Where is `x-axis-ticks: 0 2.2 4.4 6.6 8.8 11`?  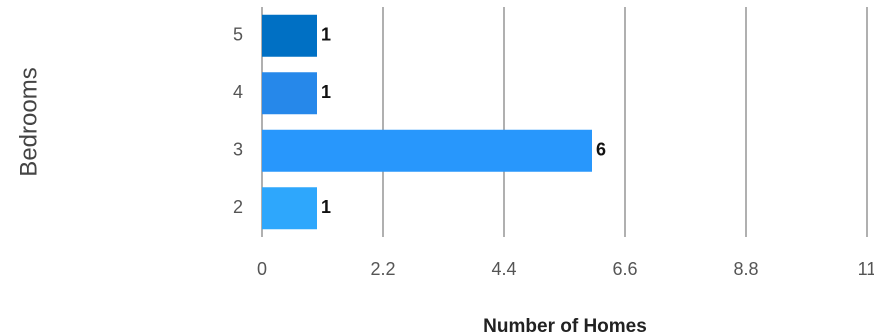
x-axis-ticks: 0 2.2 4.4 6.6 8.8 11 is located at coordinates (565, 269).